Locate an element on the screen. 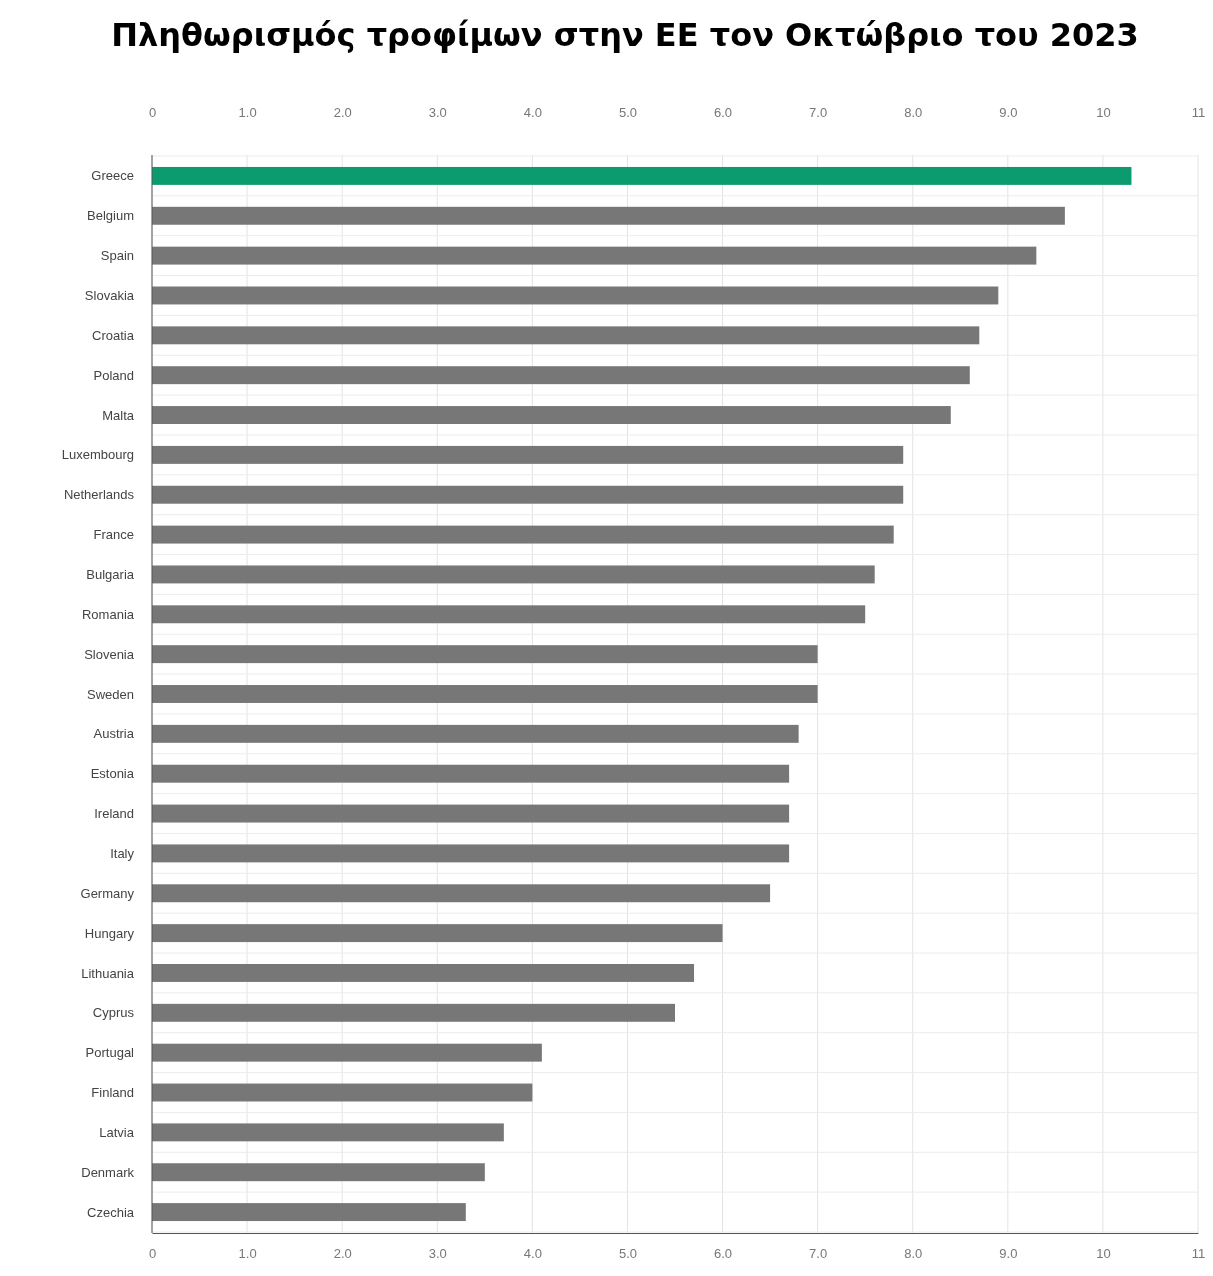 Image resolution: width=1213 pixels, height=1276 pixels. y-tick-label: Lithuania is located at coordinates (108, 973).